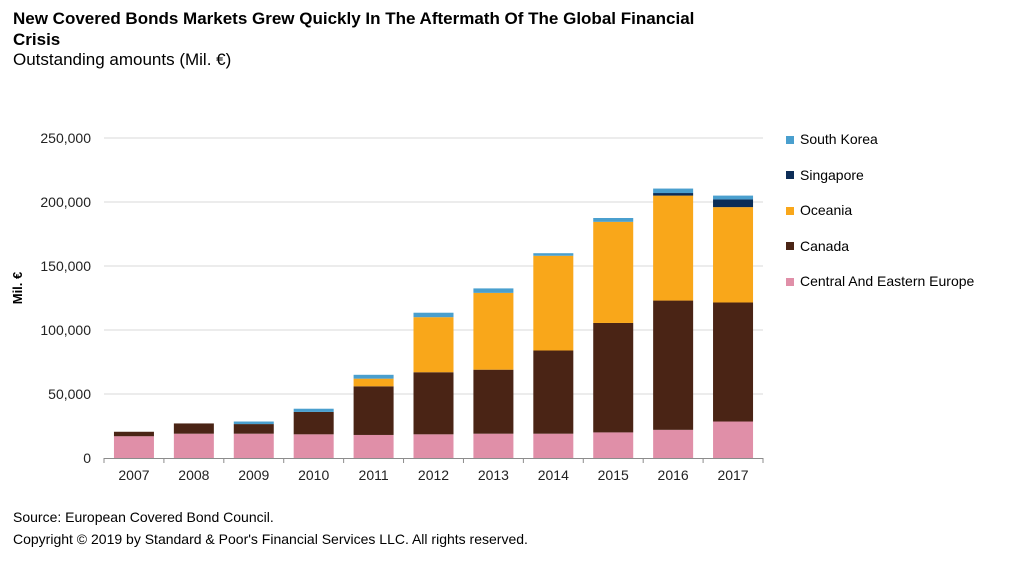 Image resolution: width=1024 pixels, height=569 pixels. What do you see at coordinates (673, 365) in the screenshot?
I see `bar-canada-2016` at bounding box center [673, 365].